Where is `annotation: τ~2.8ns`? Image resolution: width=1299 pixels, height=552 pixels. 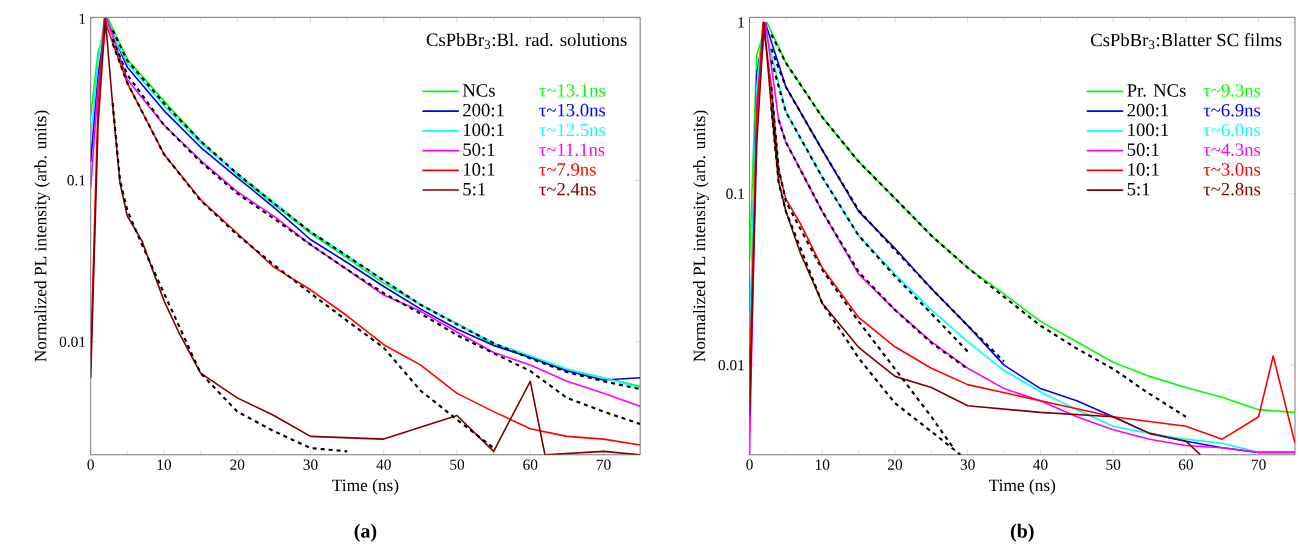 annotation: τ~2.8ns is located at coordinates (1232, 189).